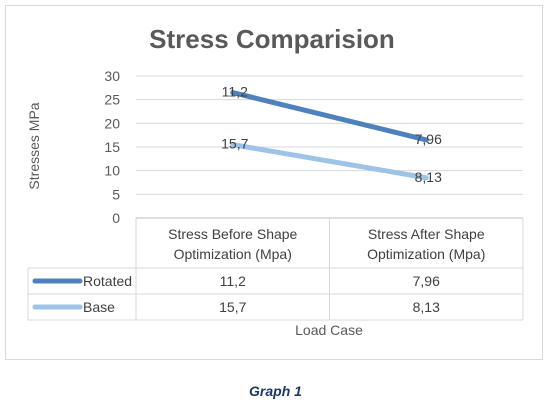  I want to click on category-label: Stress Before Shape, so click(232, 234).